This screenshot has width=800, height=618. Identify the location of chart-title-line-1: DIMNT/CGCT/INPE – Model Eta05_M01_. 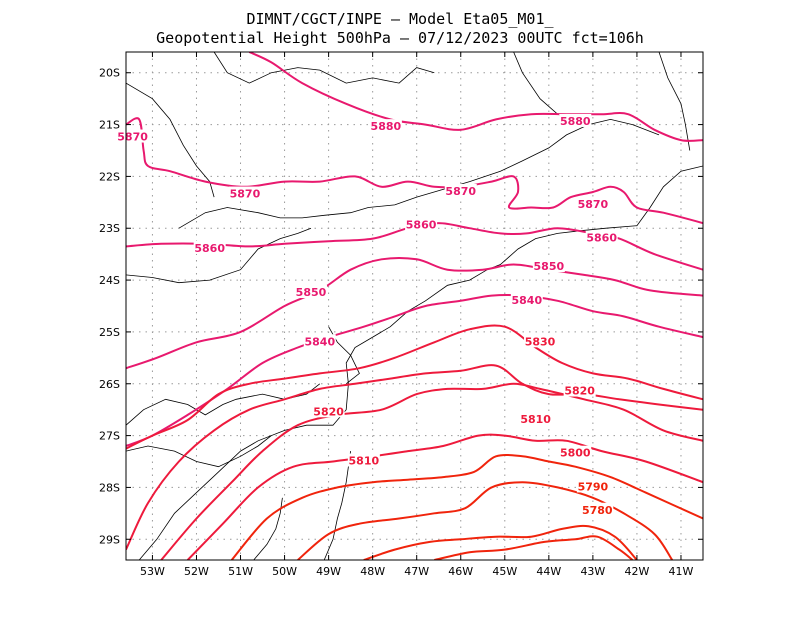
(400, 19).